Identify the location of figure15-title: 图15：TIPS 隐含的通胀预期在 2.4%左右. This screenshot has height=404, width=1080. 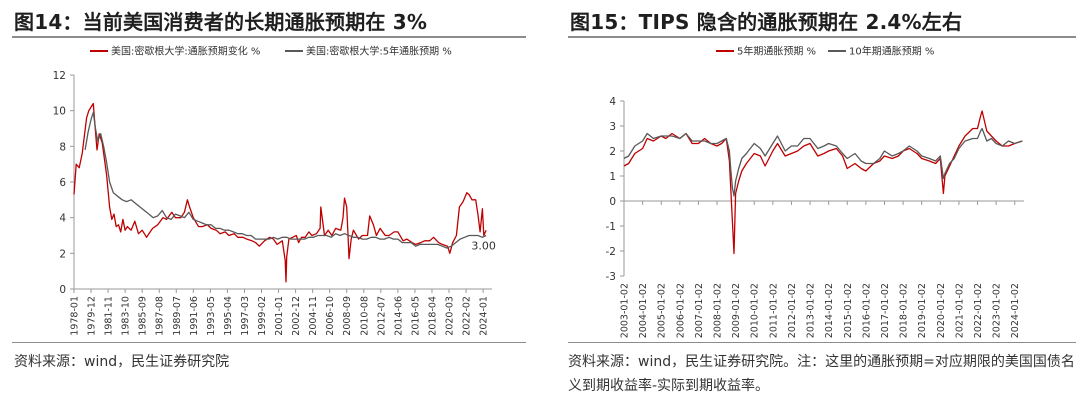
(766, 22).